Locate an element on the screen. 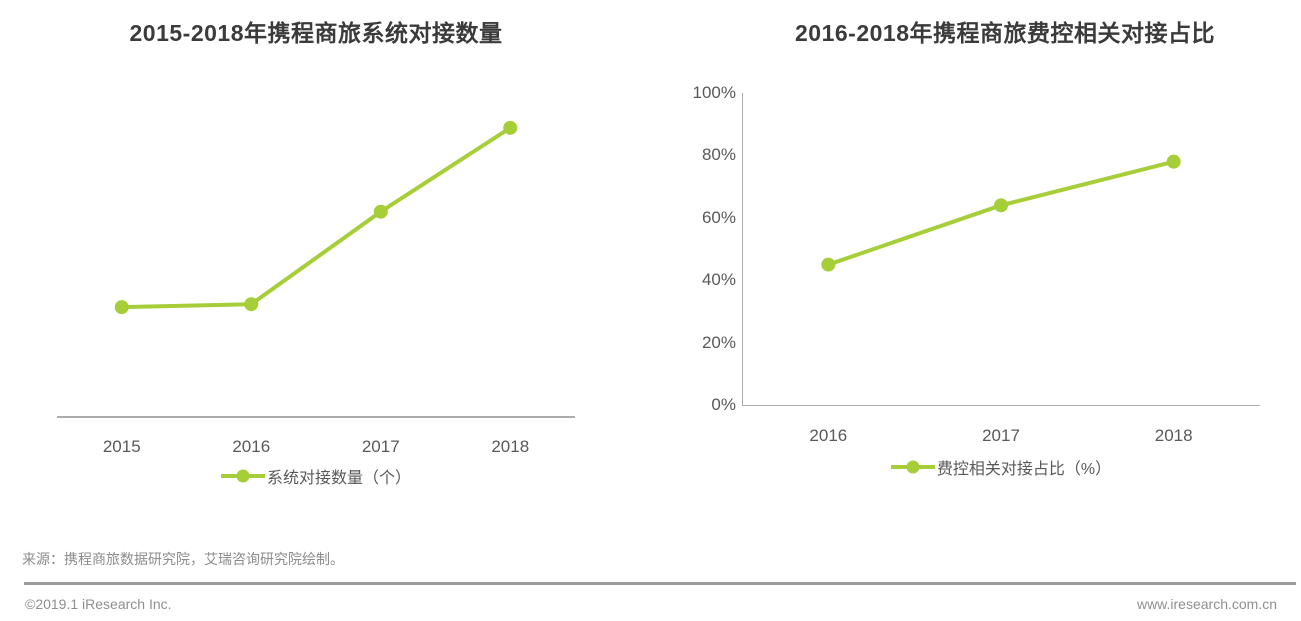 The width and height of the screenshot is (1301, 621). y-axis-tick-label: 0% is located at coordinates (723, 404).